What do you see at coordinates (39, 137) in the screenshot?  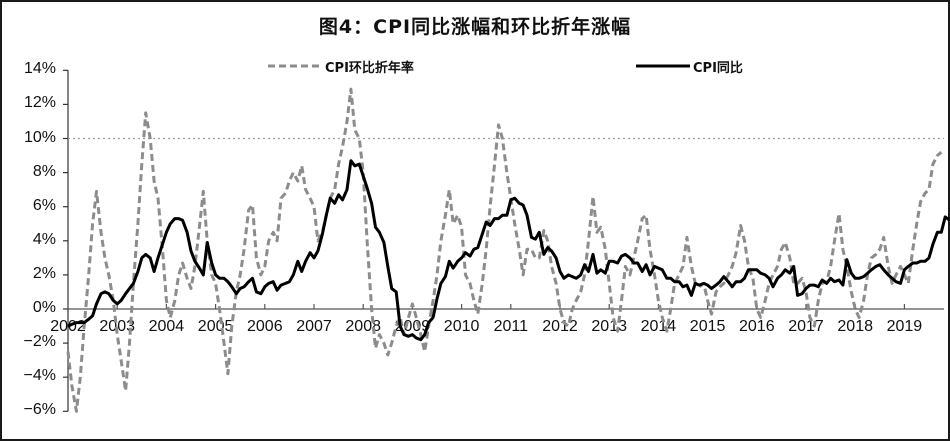 I see `y-tick-label: 10%` at bounding box center [39, 137].